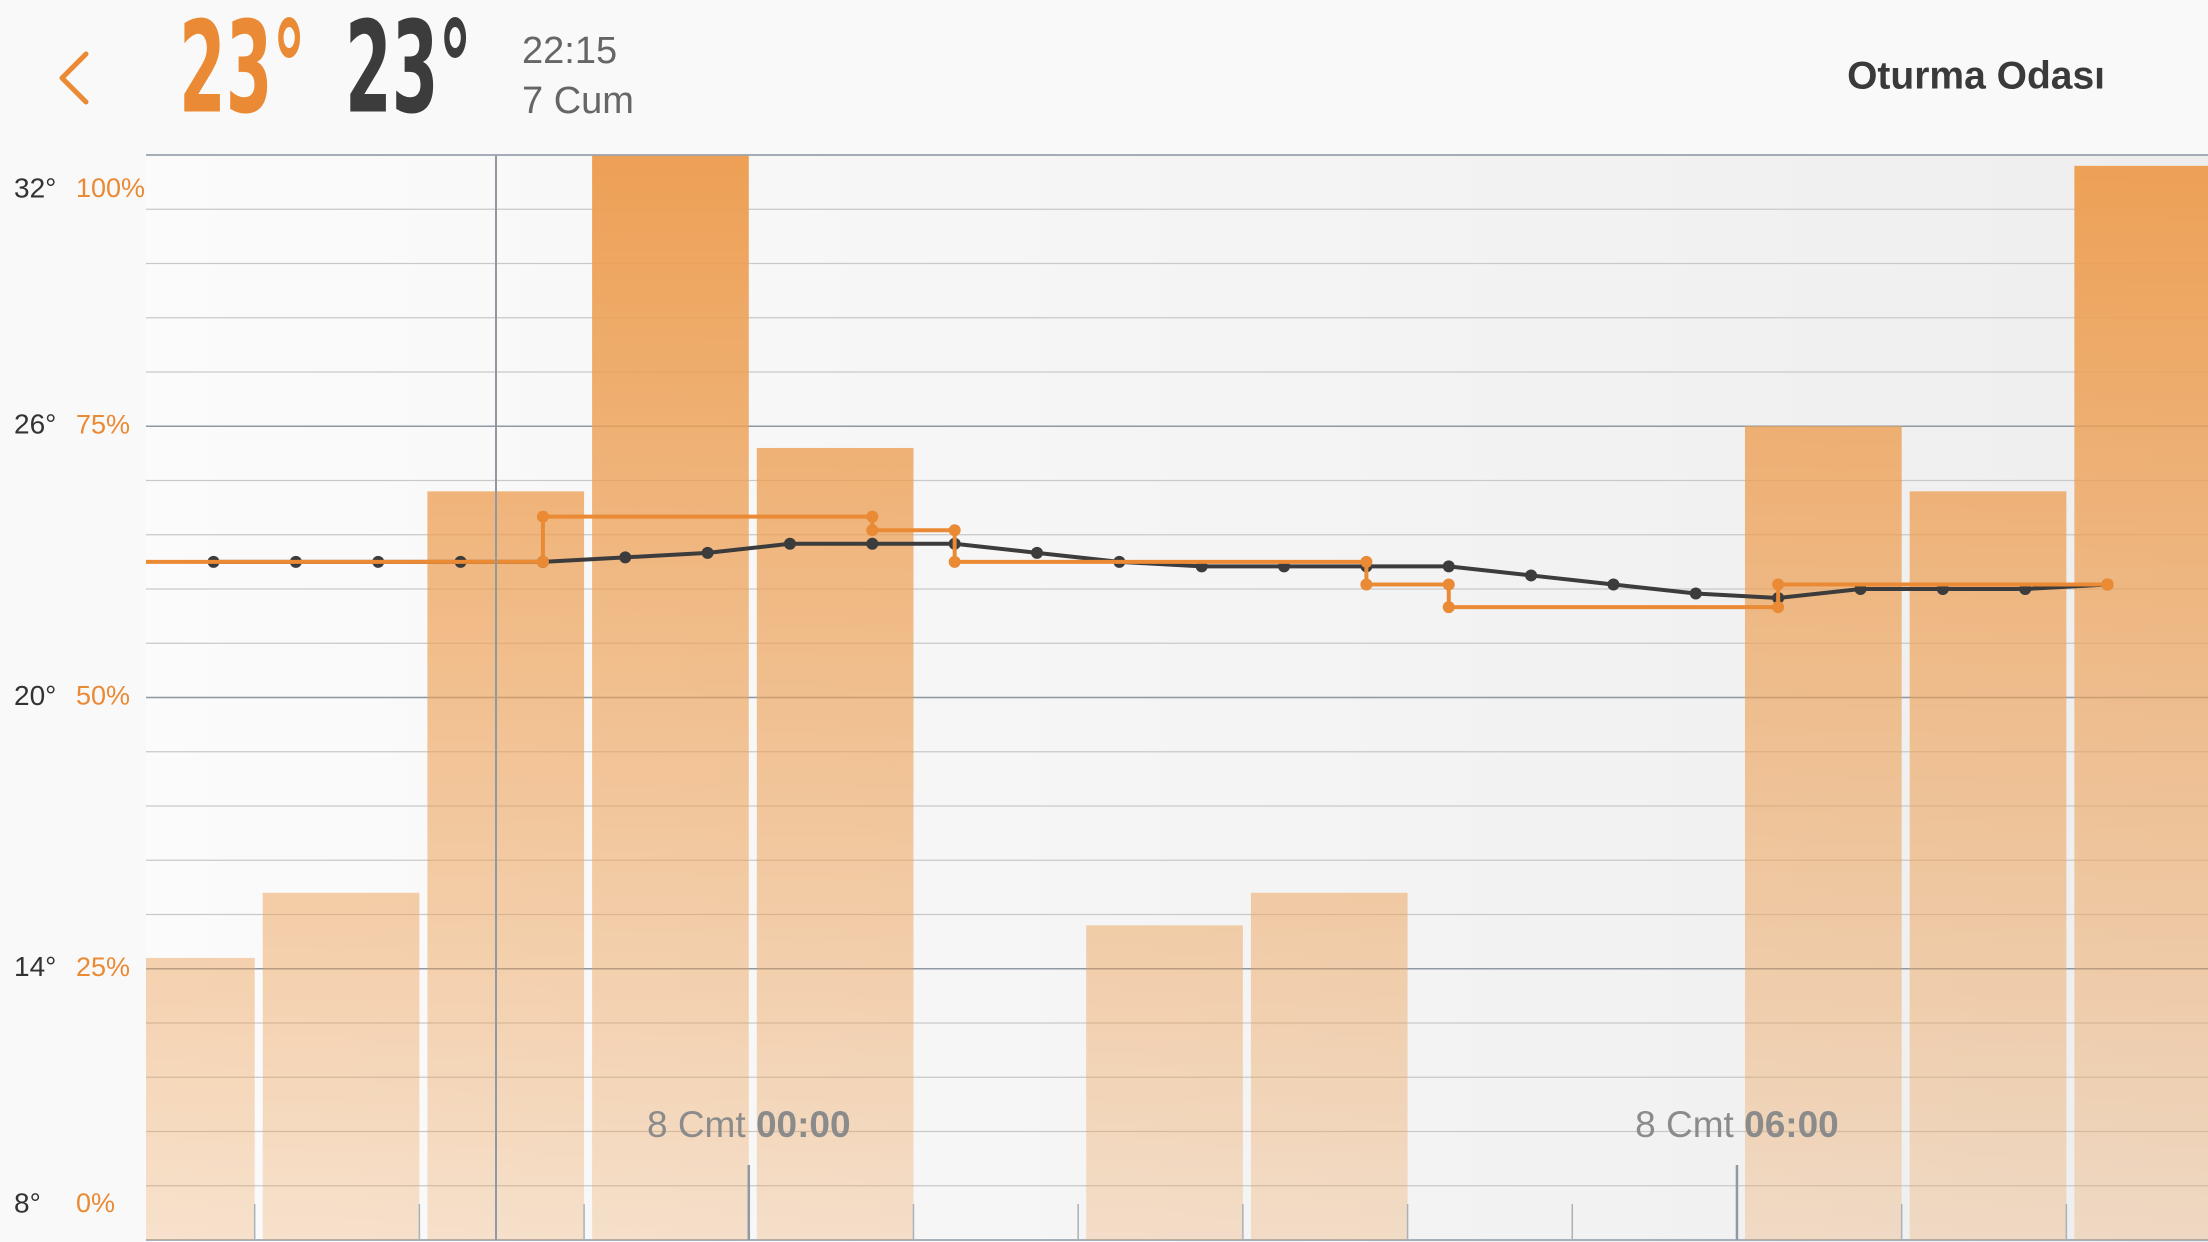 The width and height of the screenshot is (2208, 1242). Describe the element at coordinates (1737, 1124) in the screenshot. I see `x-tick-label: 8 Cmt 06:00` at that location.